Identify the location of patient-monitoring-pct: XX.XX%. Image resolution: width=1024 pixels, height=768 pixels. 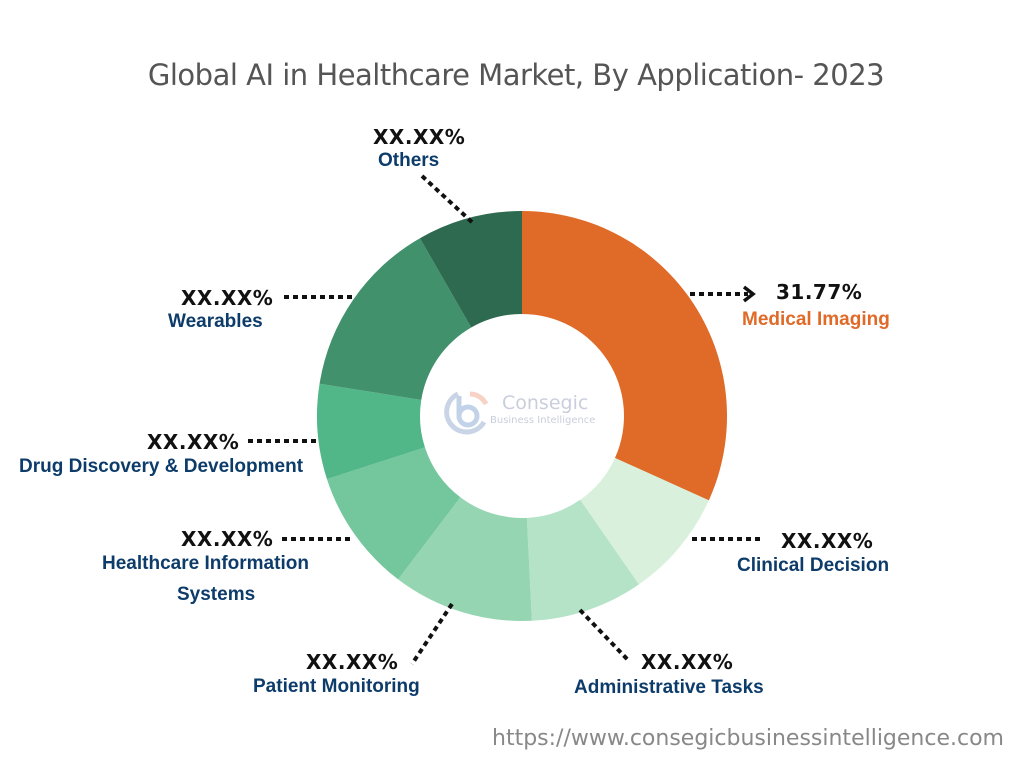
(352, 662).